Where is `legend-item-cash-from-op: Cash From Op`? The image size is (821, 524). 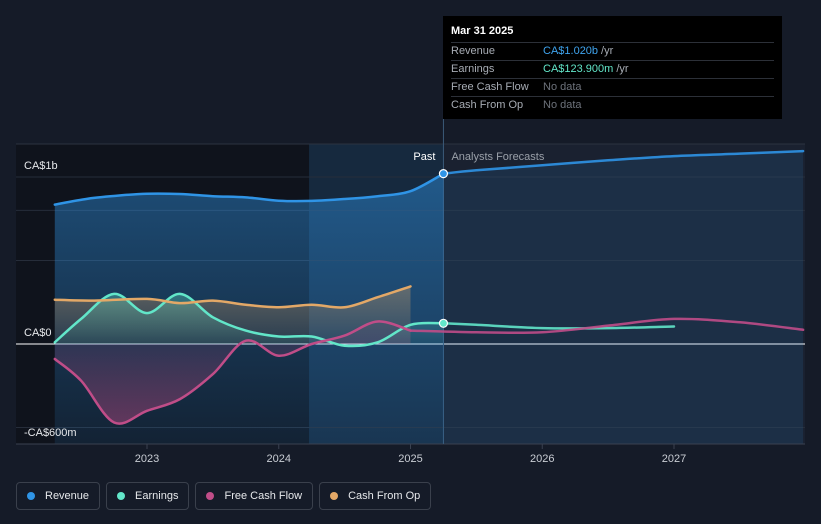
legend-item-cash-from-op: Cash From Op is located at coordinates (375, 496).